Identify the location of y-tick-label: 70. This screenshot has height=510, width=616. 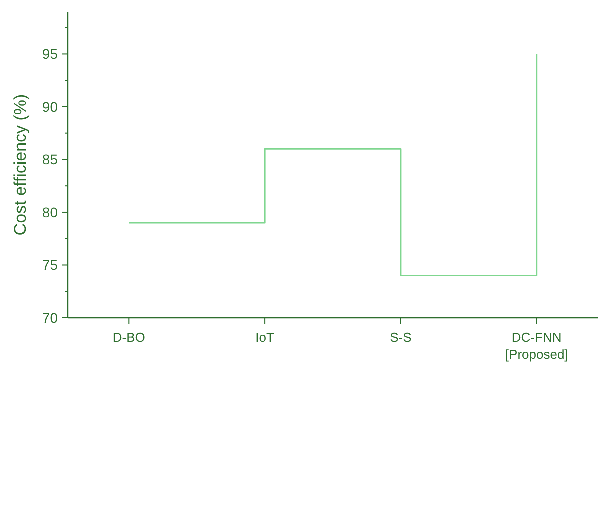
(50, 318).